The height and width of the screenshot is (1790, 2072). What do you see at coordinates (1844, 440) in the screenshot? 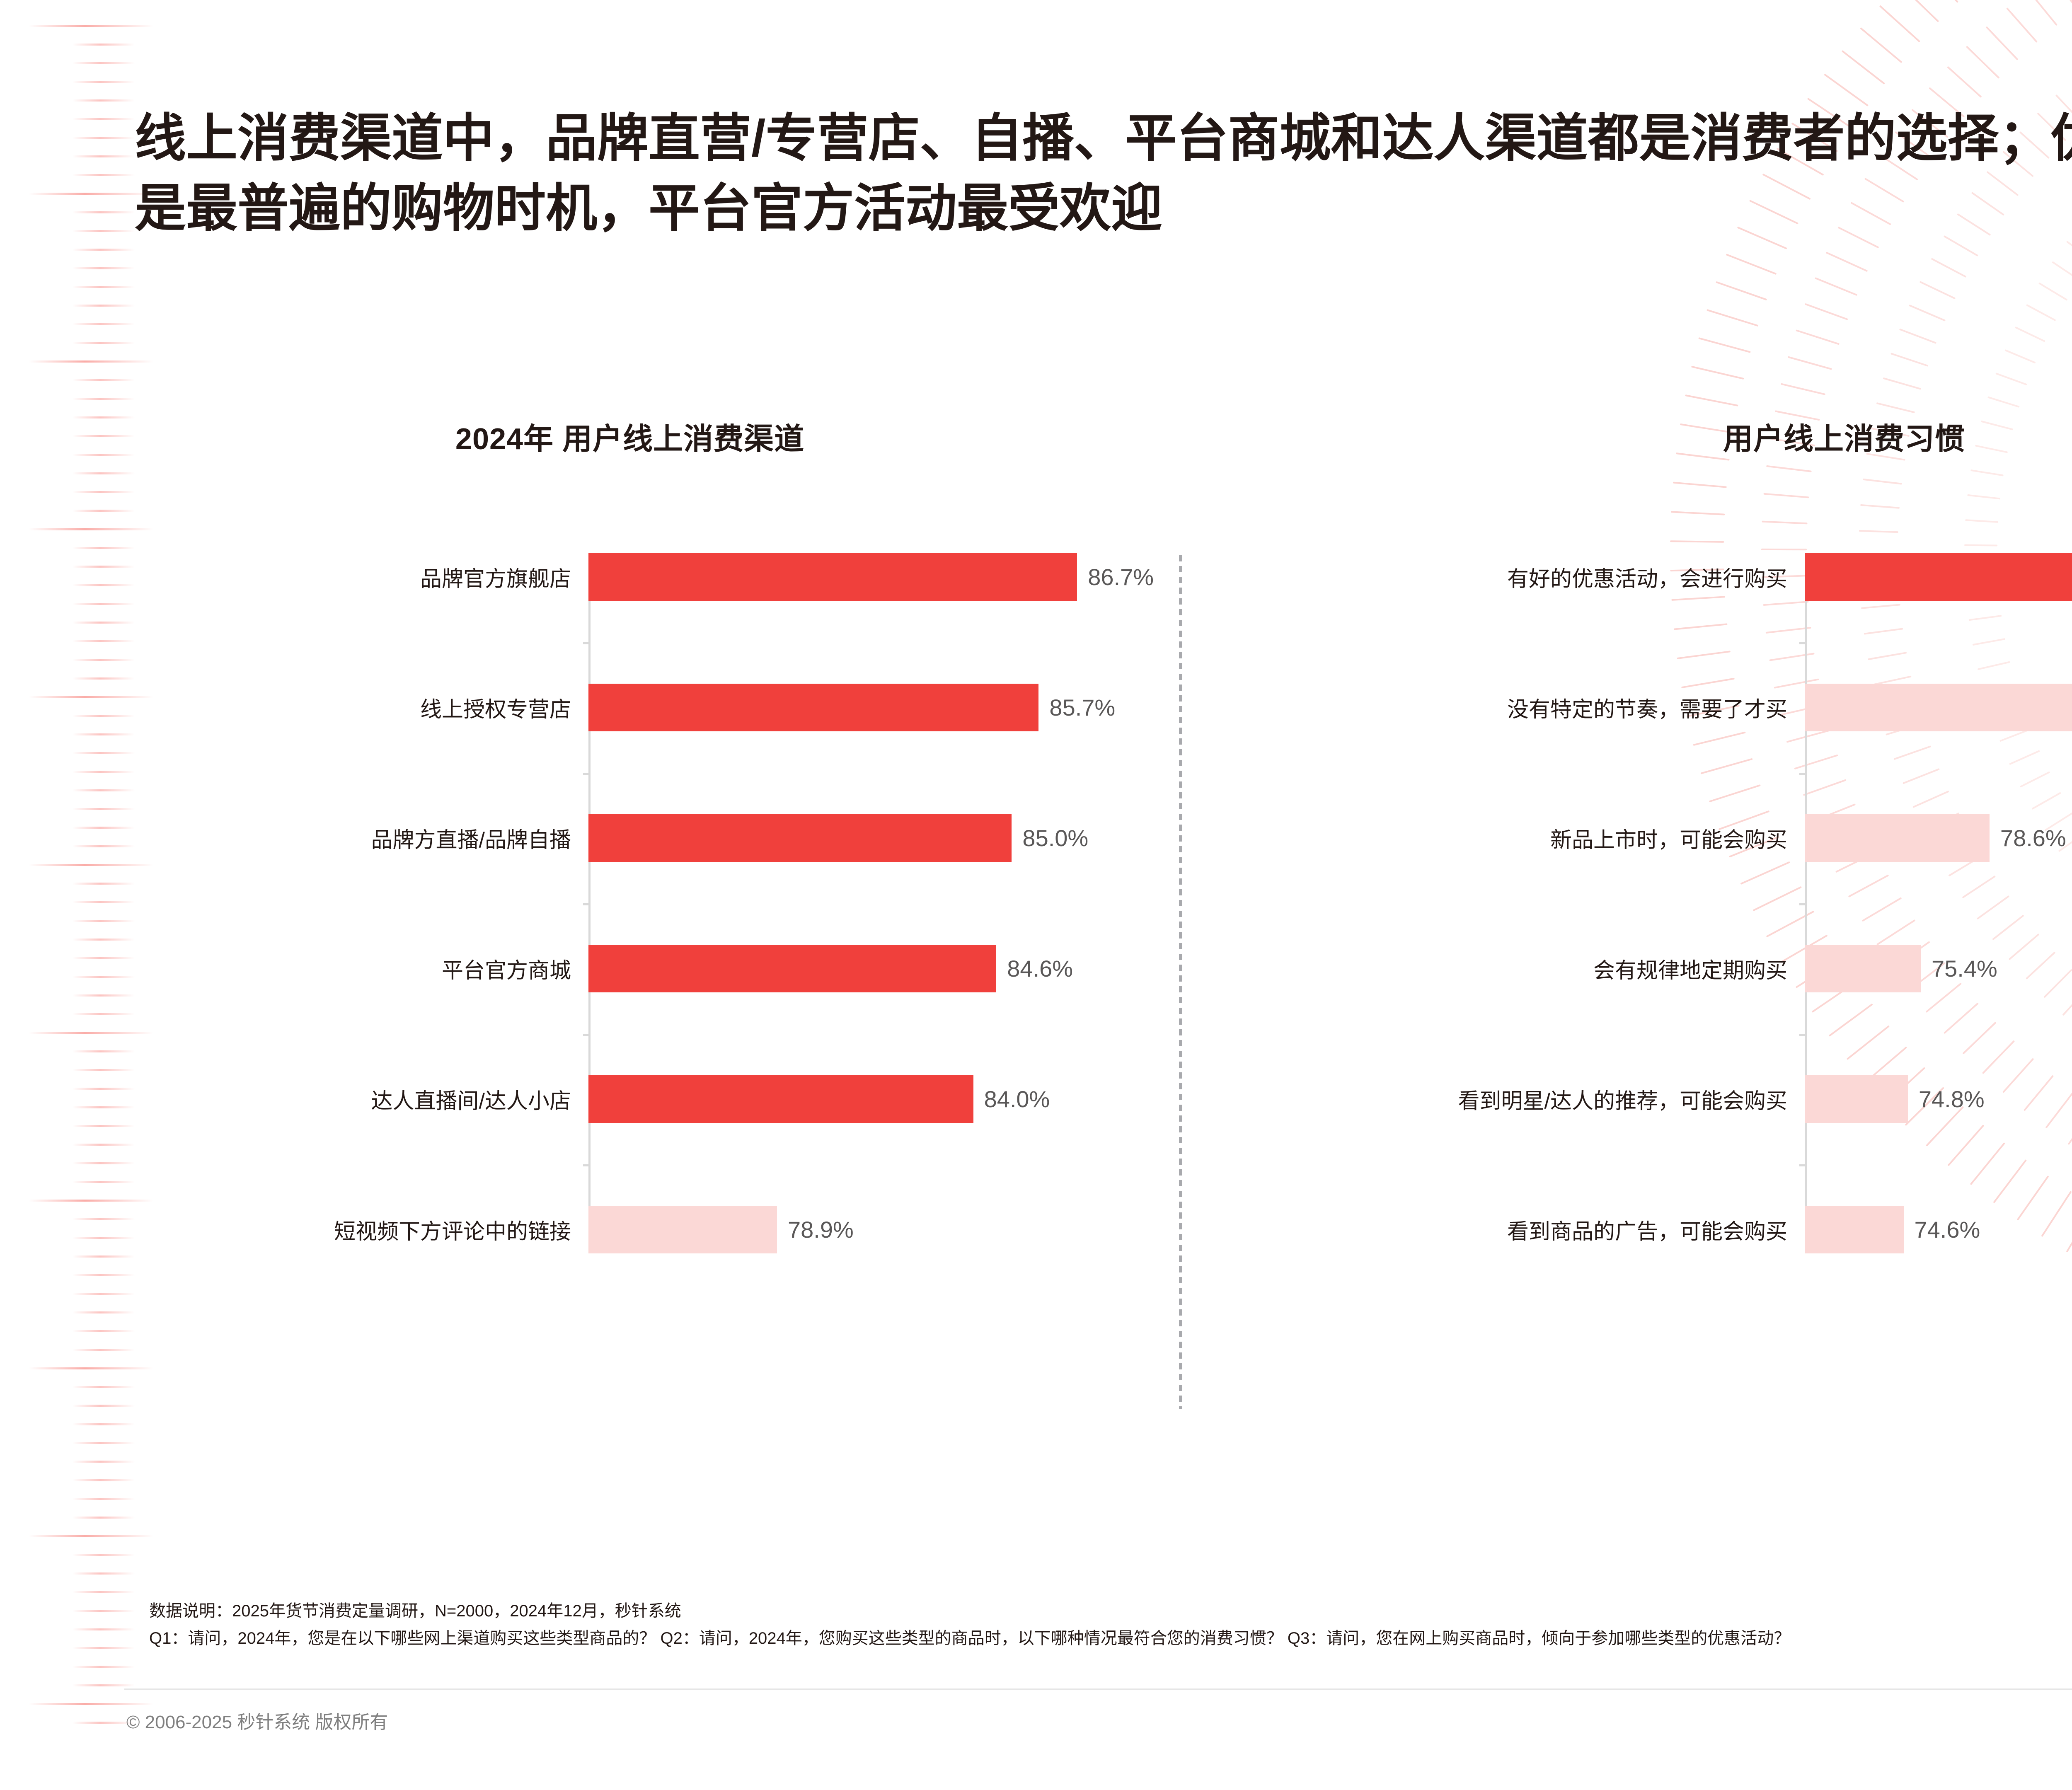
I see `chart-2-title: 用户线上消费习惯` at bounding box center [1844, 440].